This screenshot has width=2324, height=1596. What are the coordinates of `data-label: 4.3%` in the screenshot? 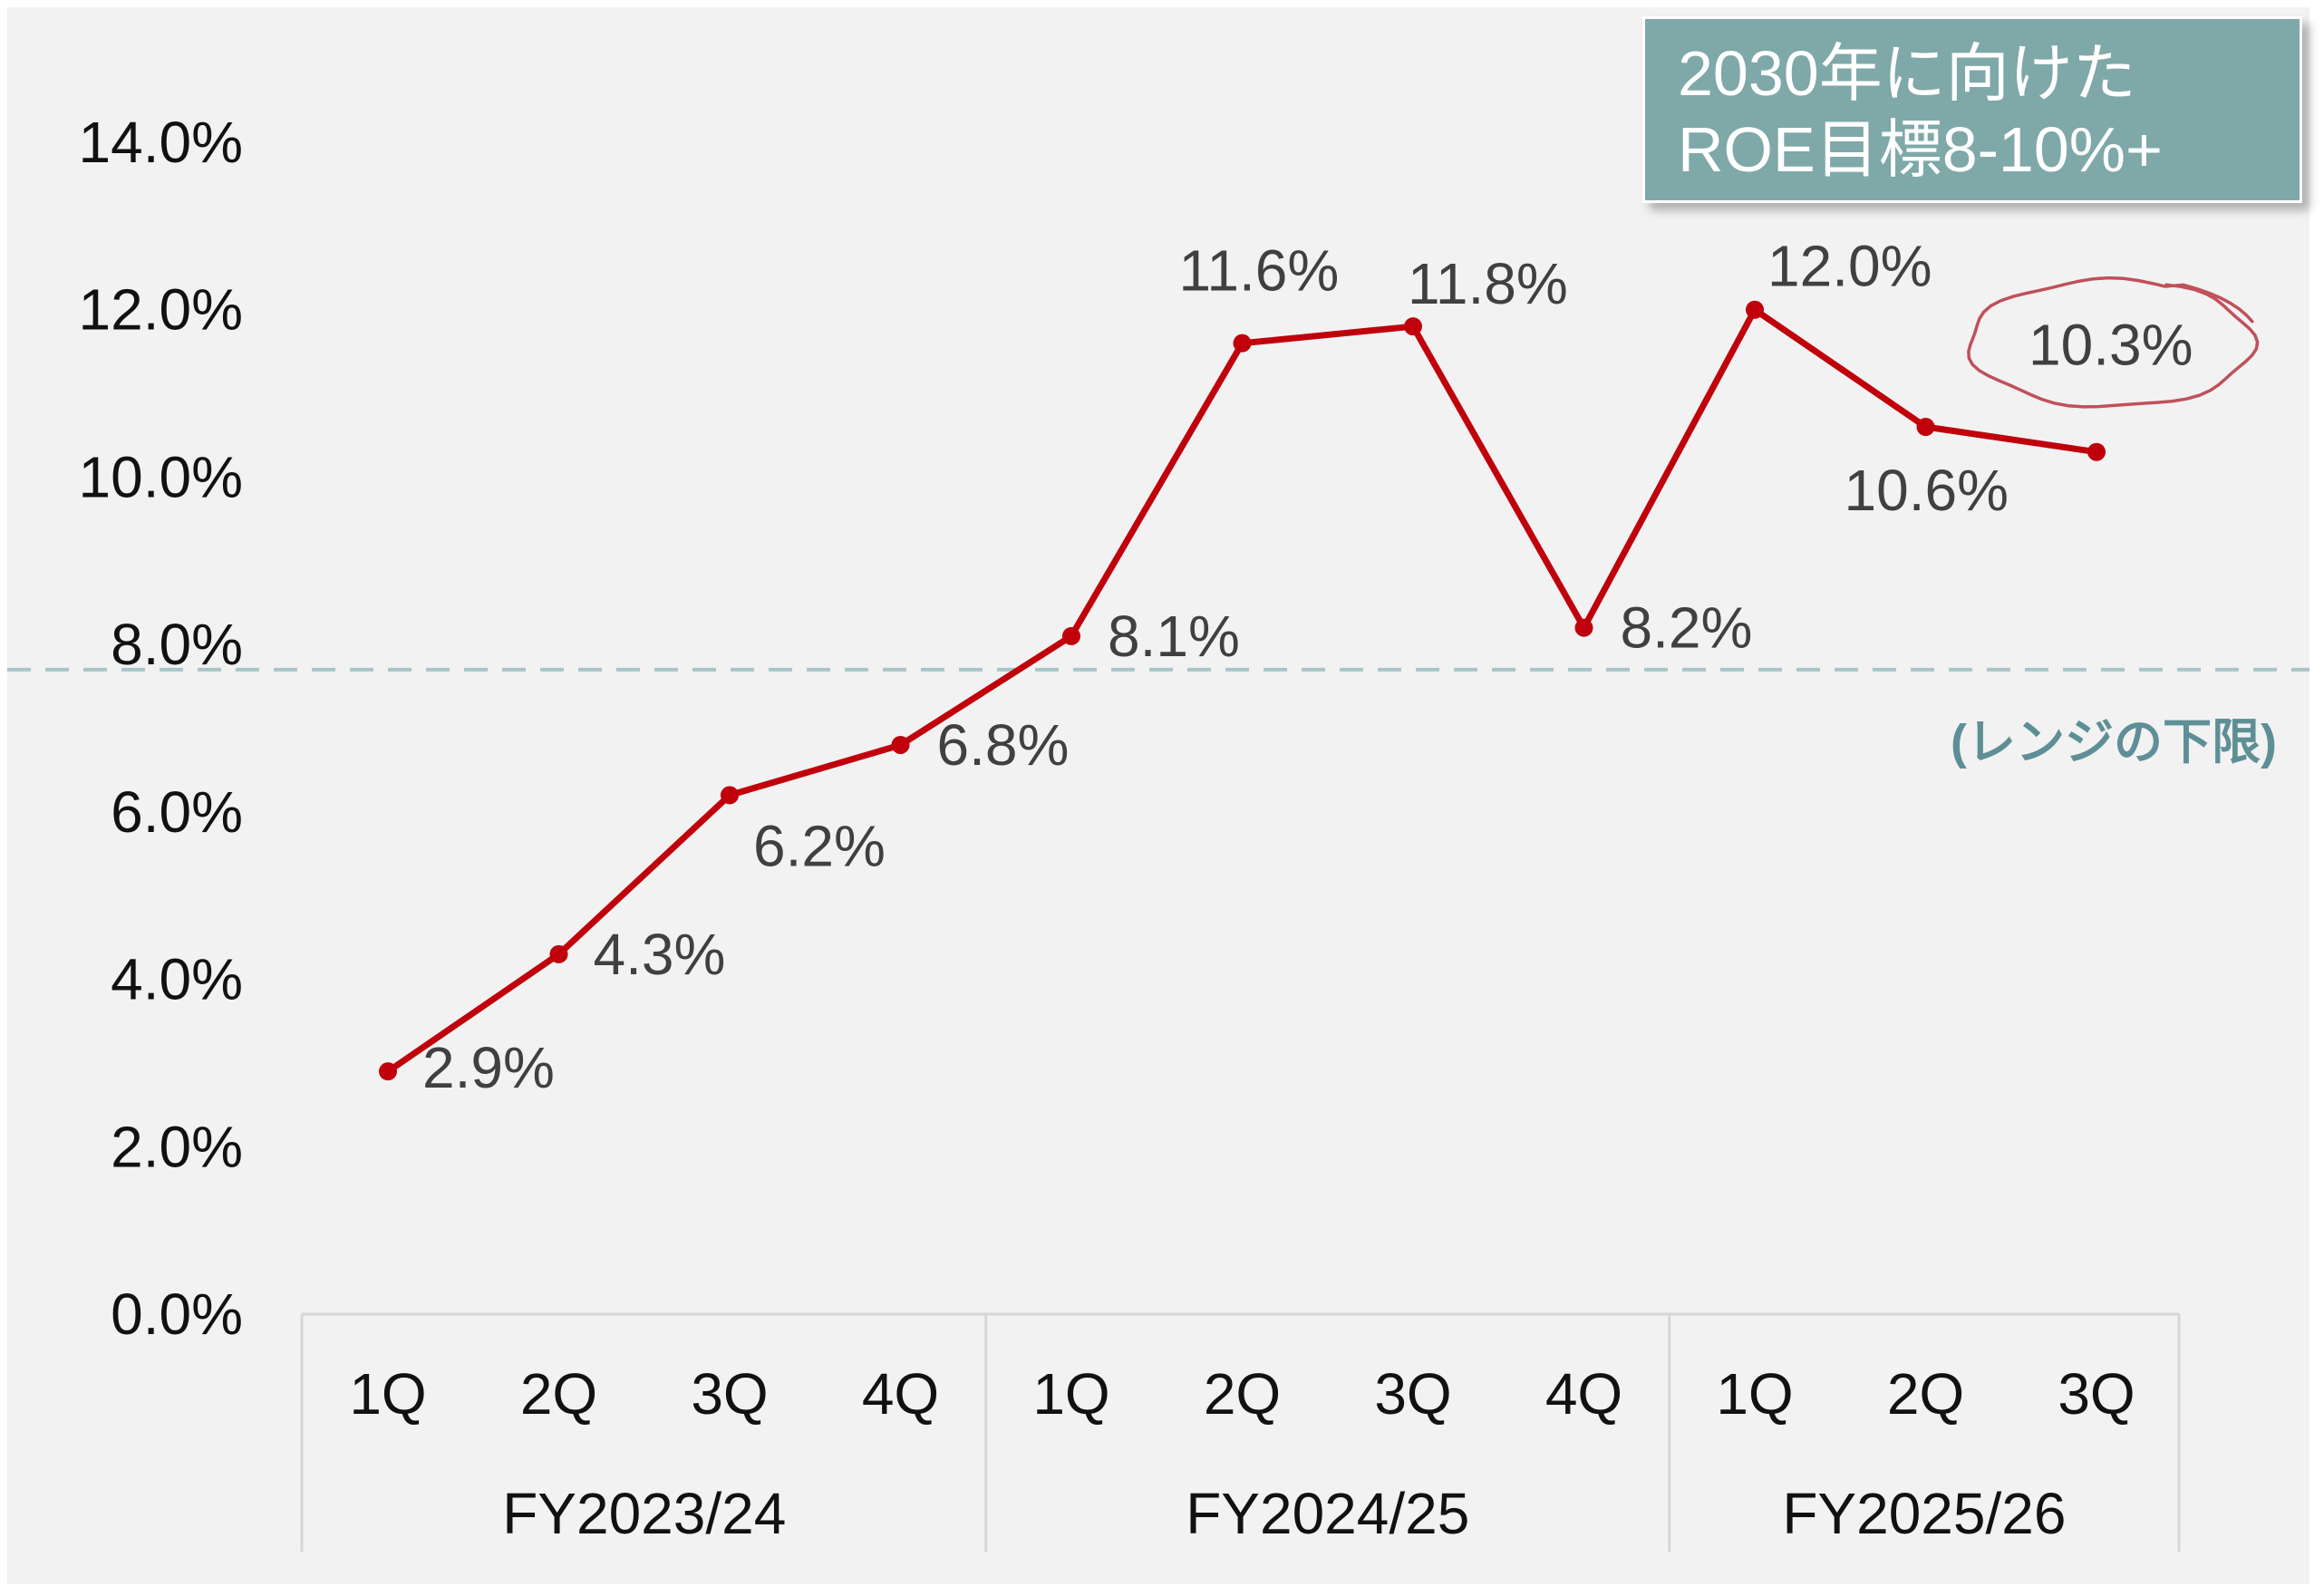 It's located at (660, 954).